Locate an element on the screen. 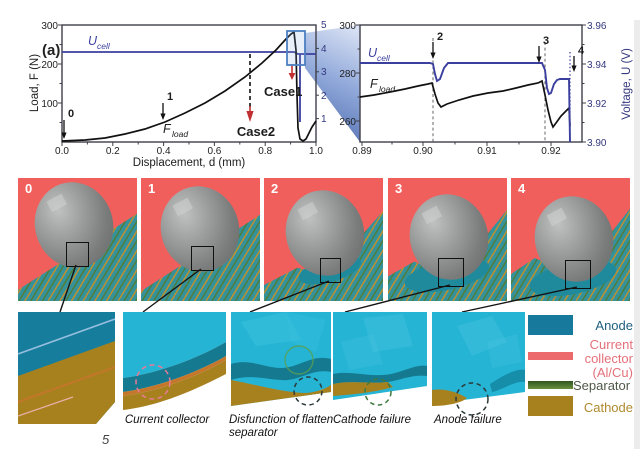  snapshot-panel-4: 4 is located at coordinates (570, 239).